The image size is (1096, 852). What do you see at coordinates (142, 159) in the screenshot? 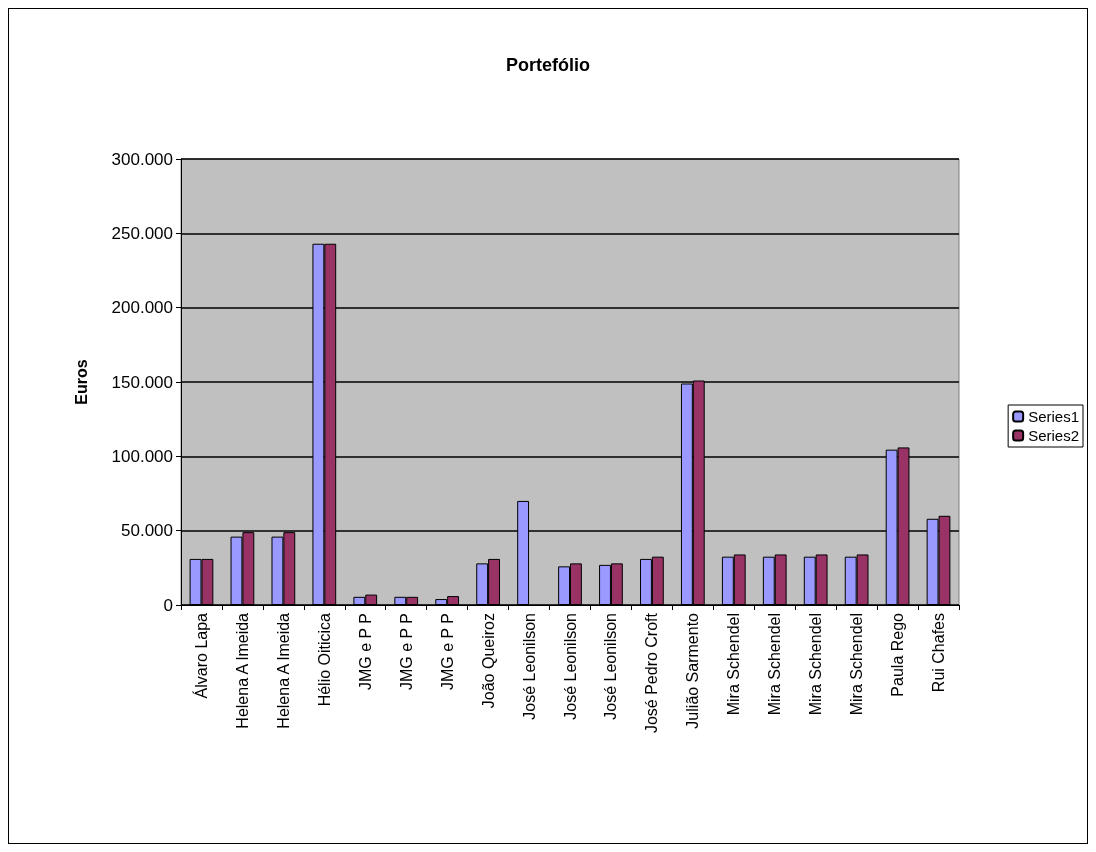
I see `y-tick-label: 300.000` at bounding box center [142, 159].